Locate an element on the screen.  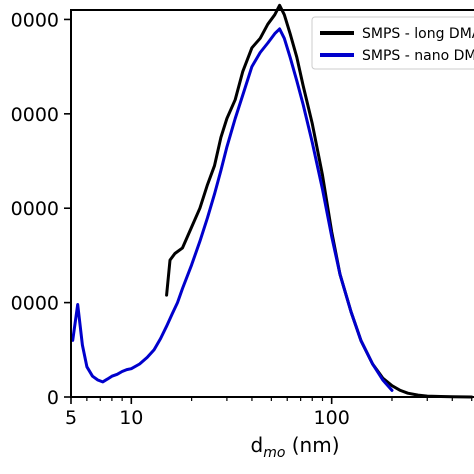
x-tick-label: 10 is located at coordinates (131, 418).